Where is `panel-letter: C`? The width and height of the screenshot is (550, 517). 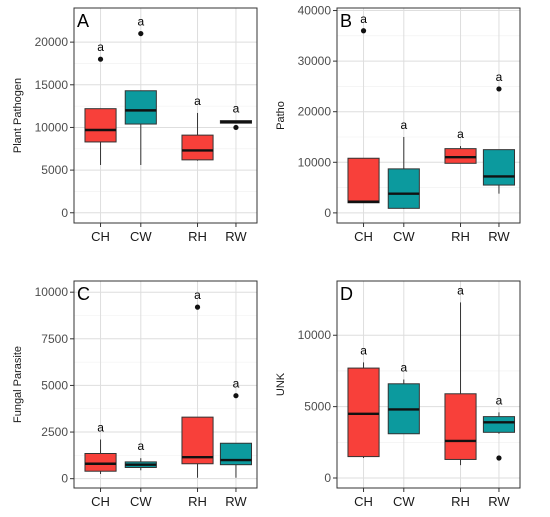 panel-letter: C is located at coordinates (83, 294).